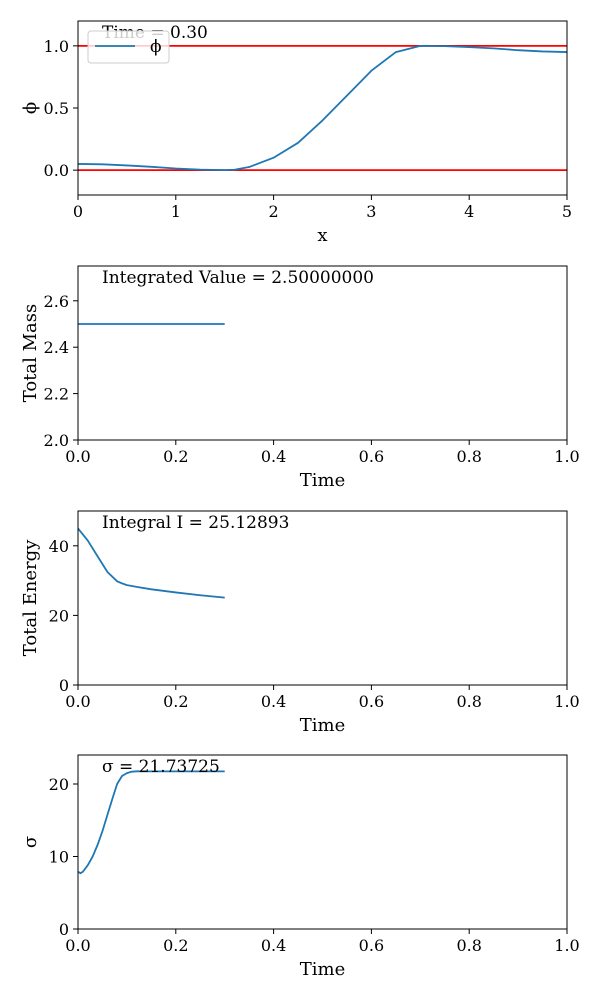  I want to click on legend: ϕ, so click(128, 47).